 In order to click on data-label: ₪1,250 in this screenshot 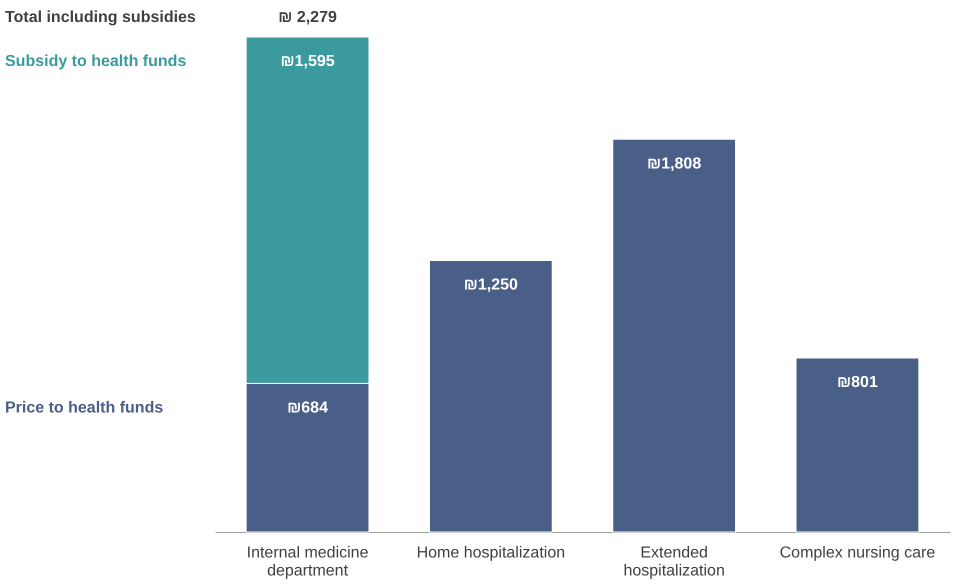, I will do `click(491, 285)`.